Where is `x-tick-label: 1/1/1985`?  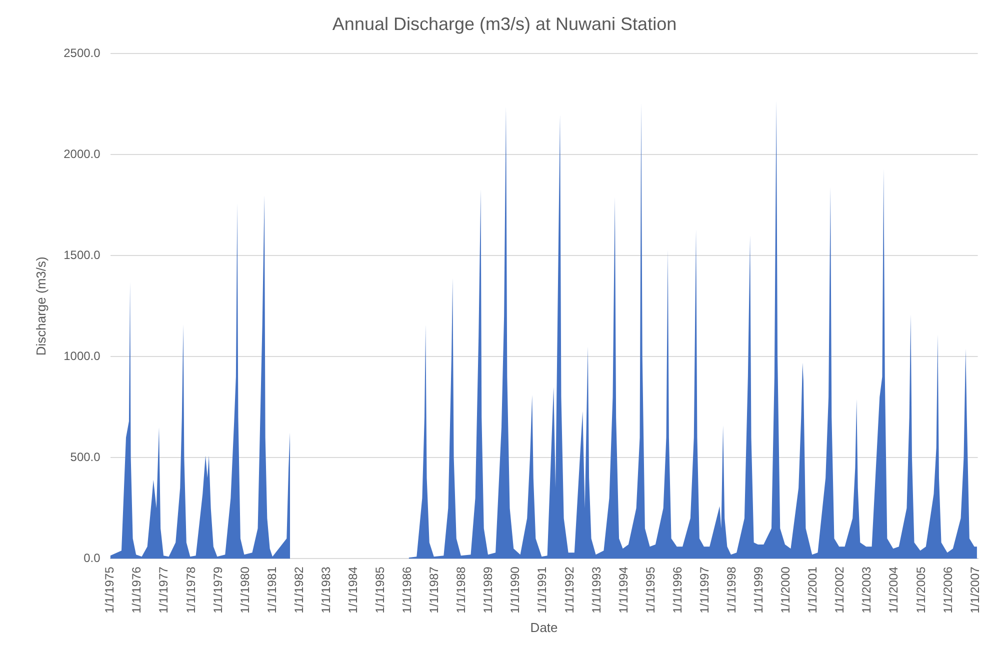 x-tick-label: 1/1/1985 is located at coordinates (380, 590).